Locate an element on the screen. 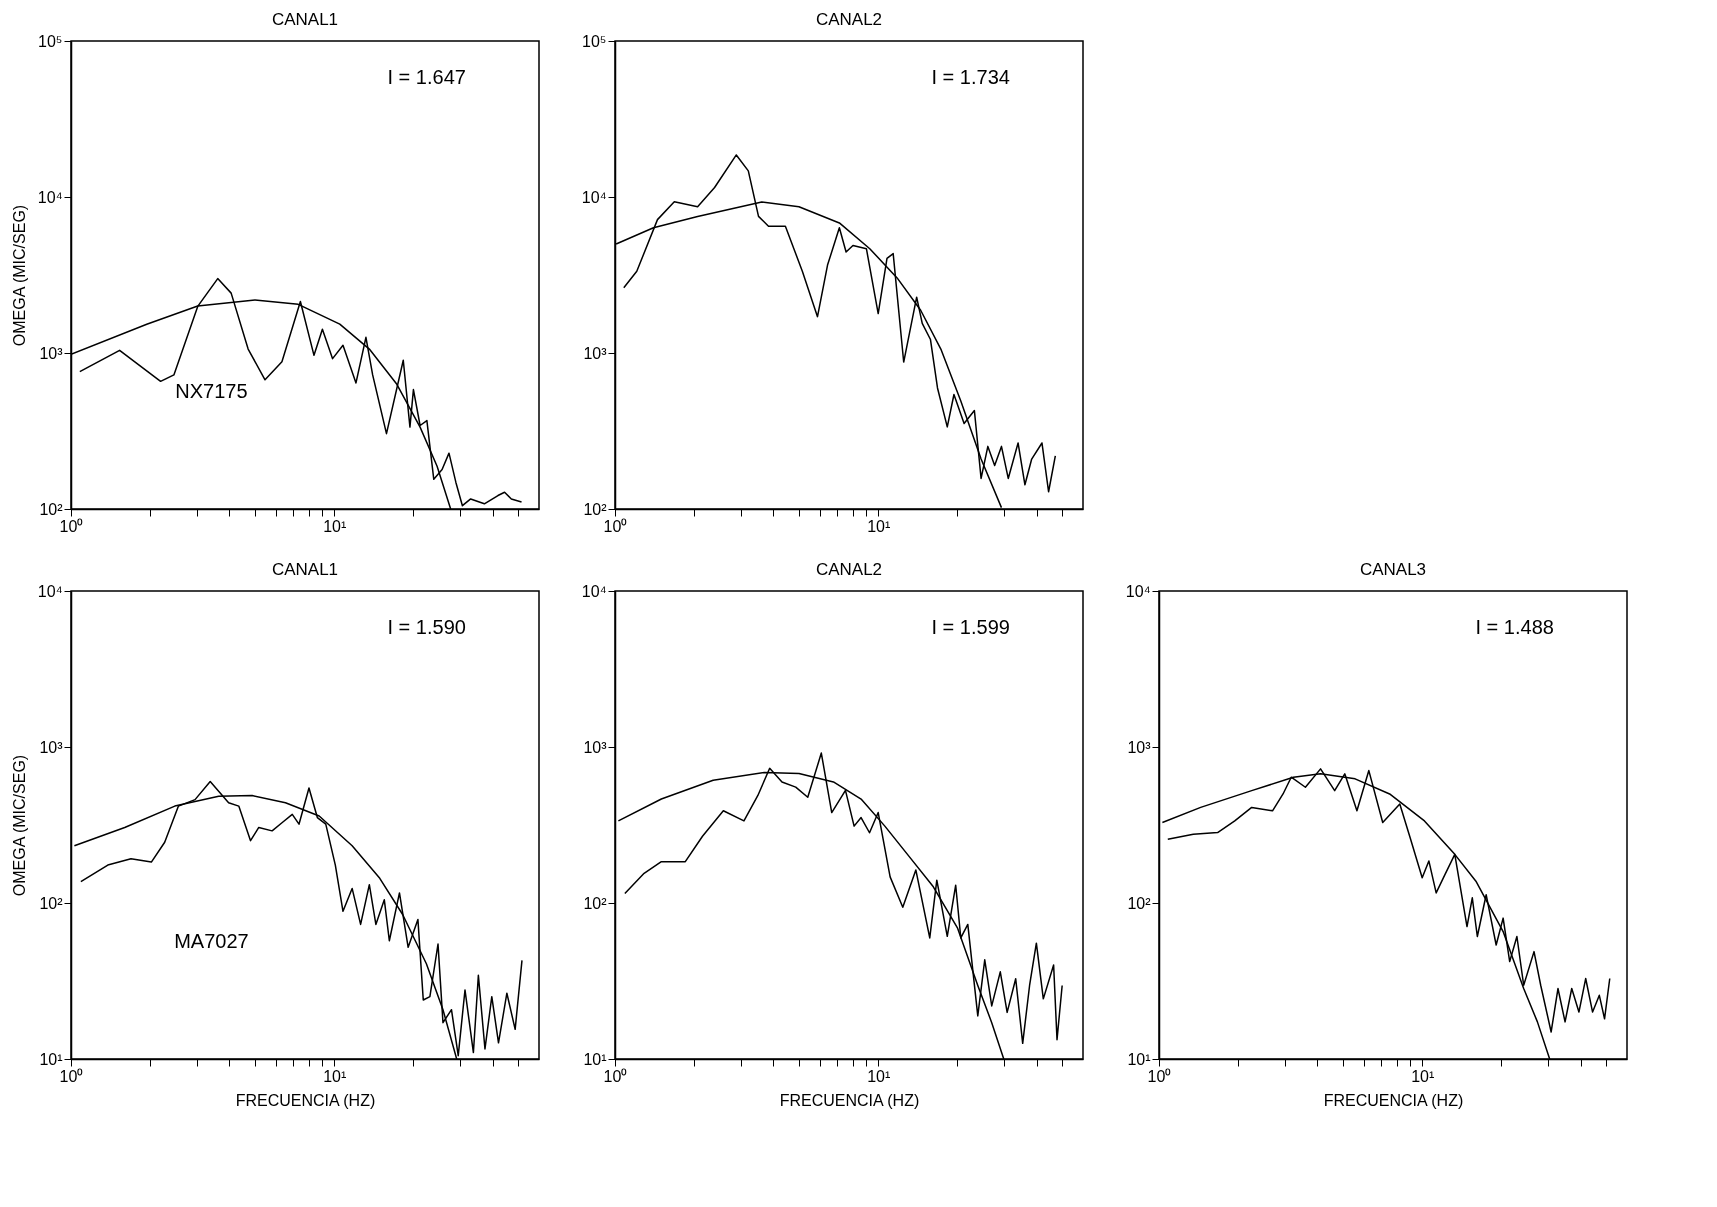  annotation: I = 1.734 is located at coordinates (970, 77).